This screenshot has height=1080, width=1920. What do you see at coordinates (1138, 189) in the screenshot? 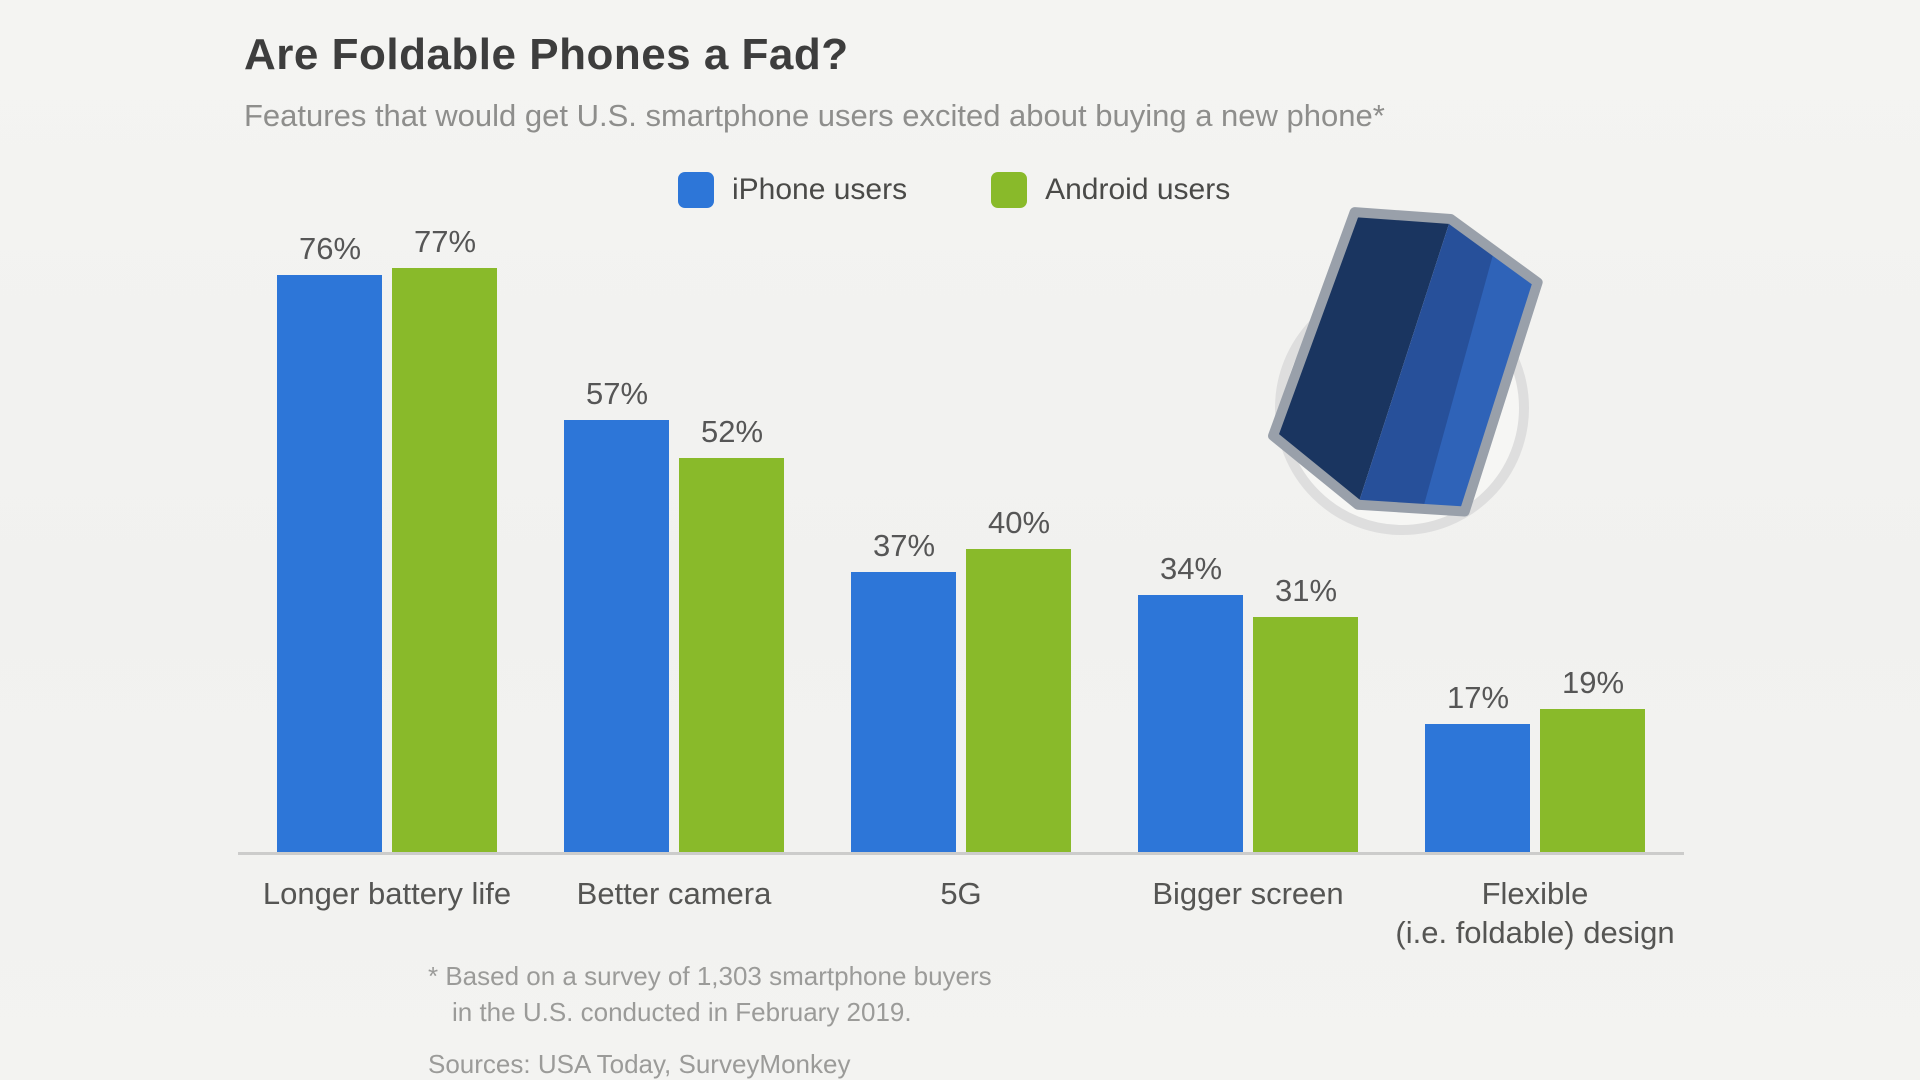
I see `legend-label-android: Android users` at bounding box center [1138, 189].